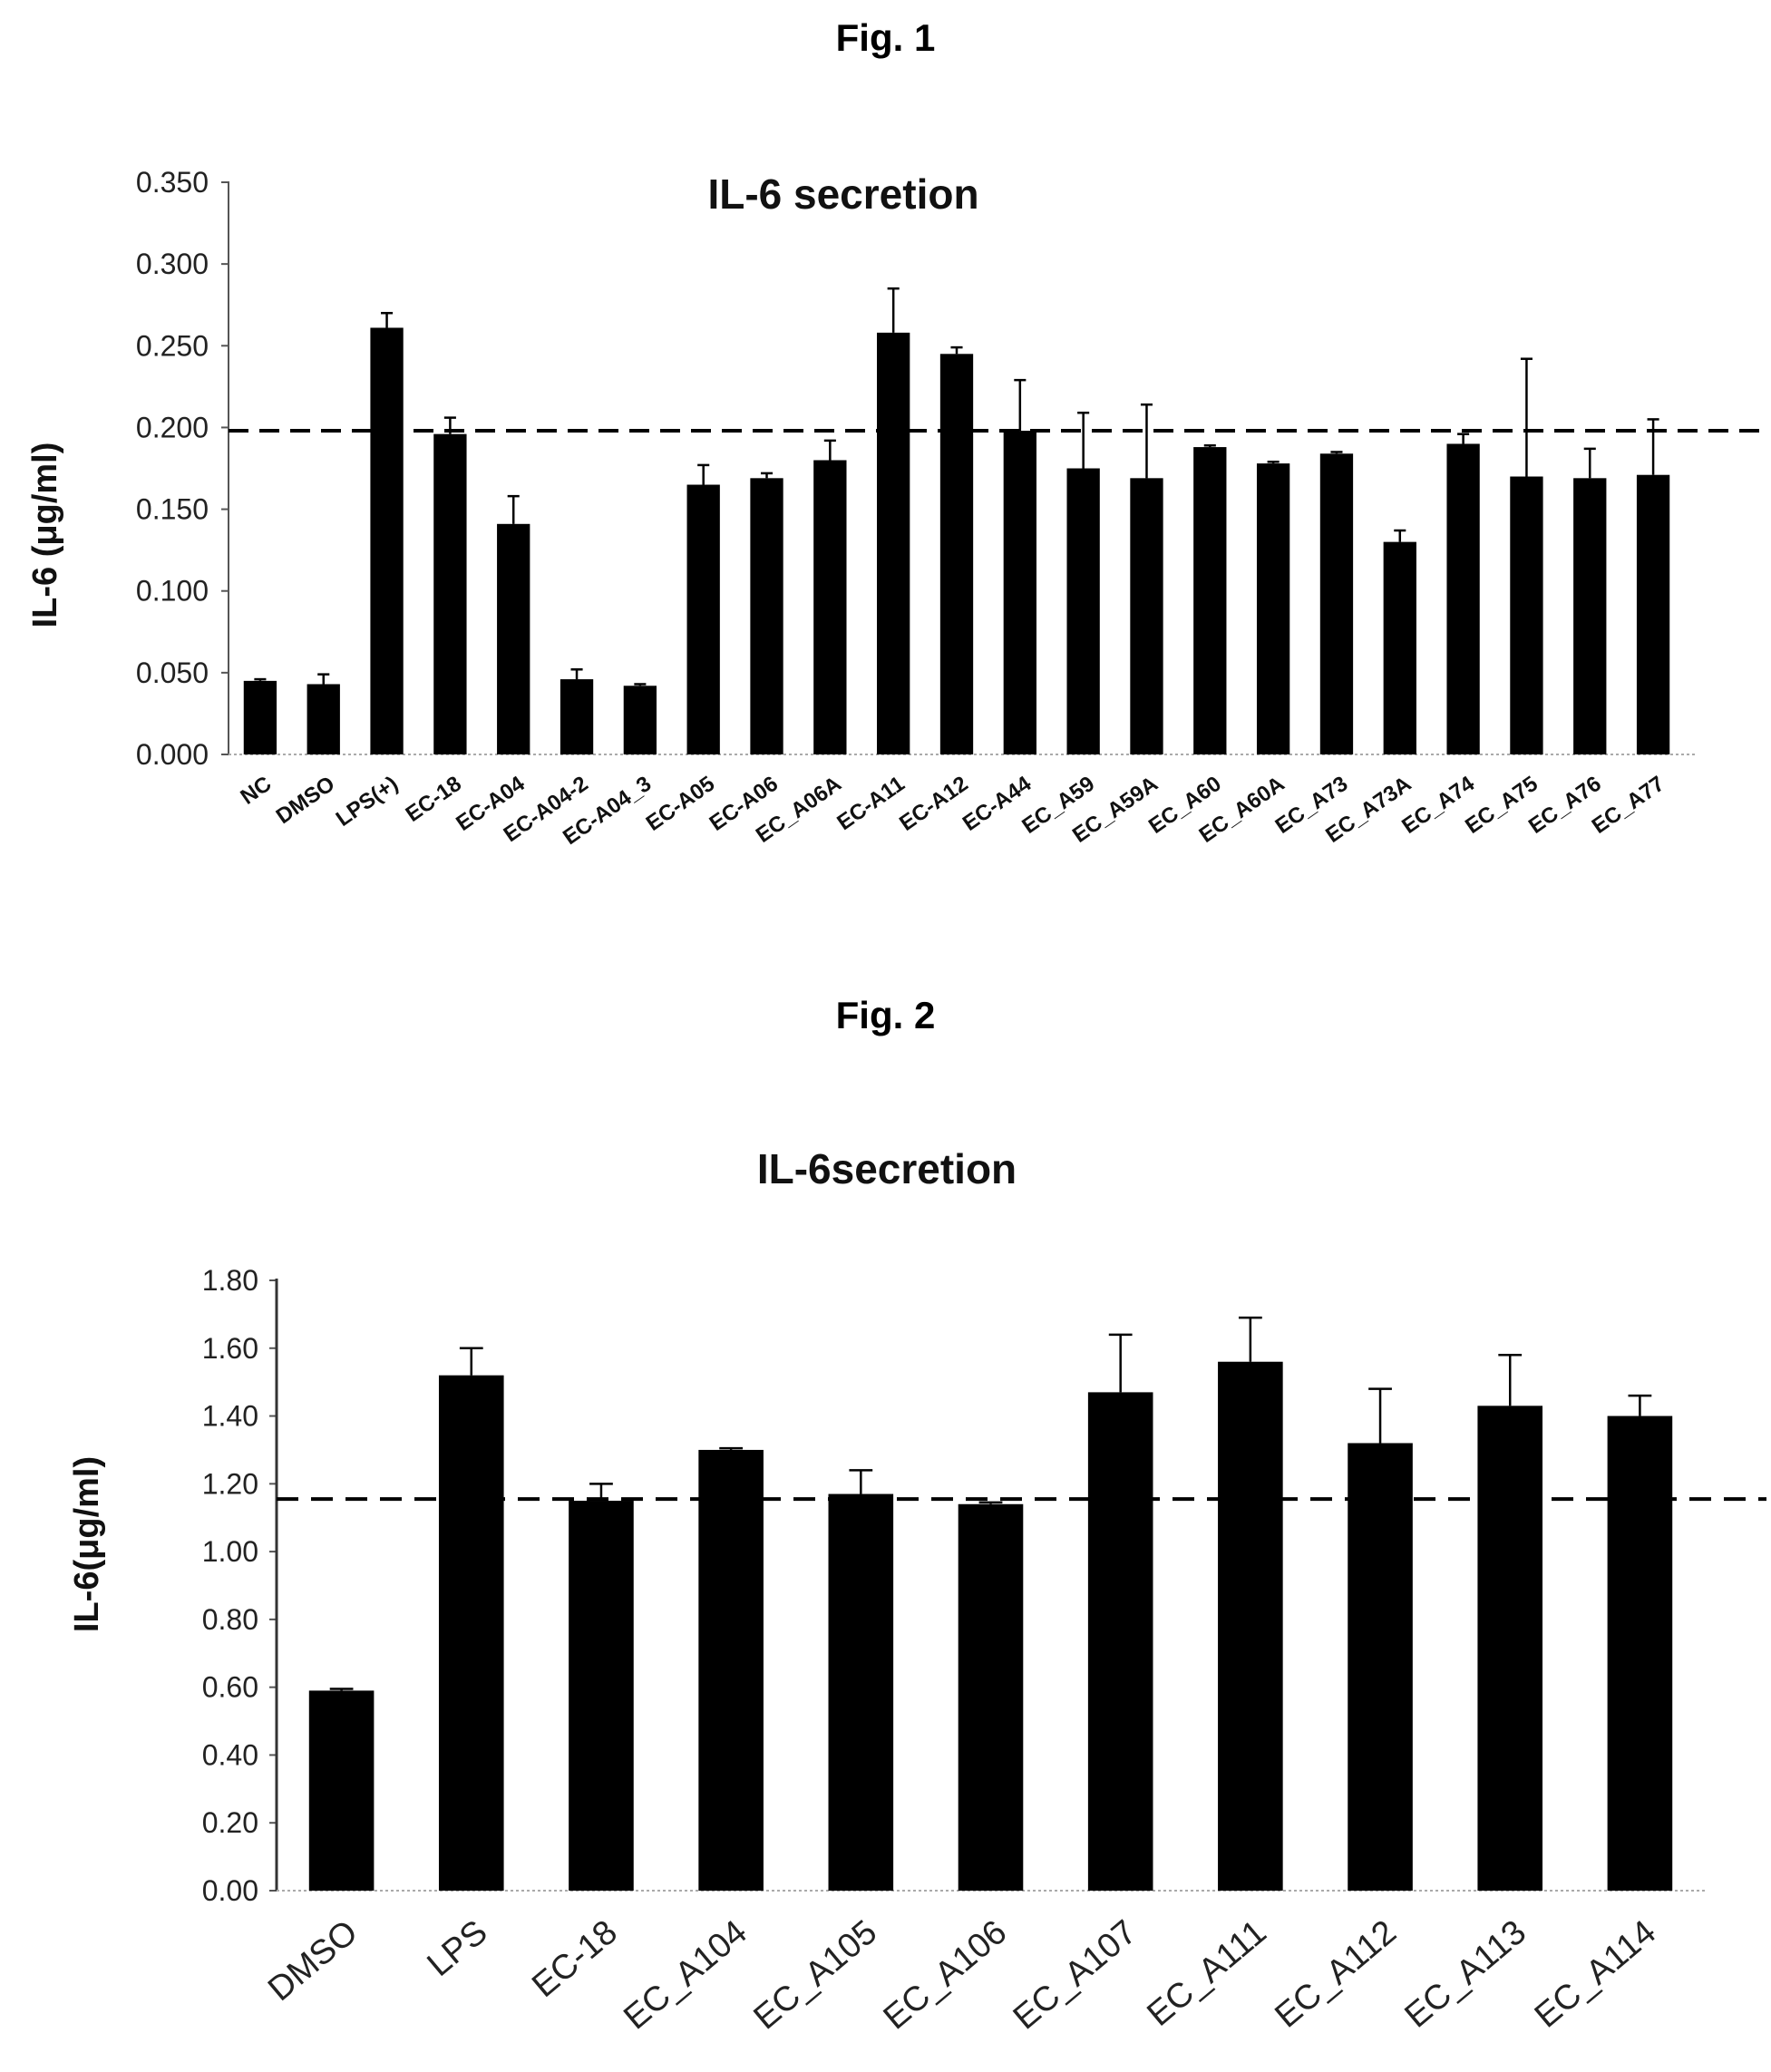  What do you see at coordinates (886, 1015) in the screenshot?
I see `figure-2-label: Fig. 2` at bounding box center [886, 1015].